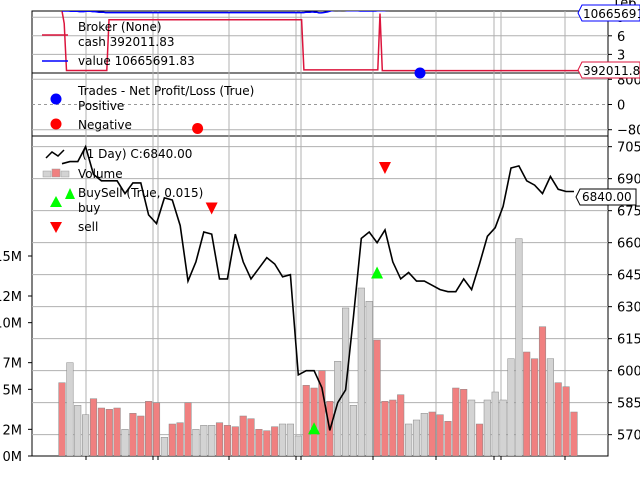  What do you see at coordinates (611, 71) in the screenshot?
I see `cash-tag-text: 392011.83` at bounding box center [611, 71].